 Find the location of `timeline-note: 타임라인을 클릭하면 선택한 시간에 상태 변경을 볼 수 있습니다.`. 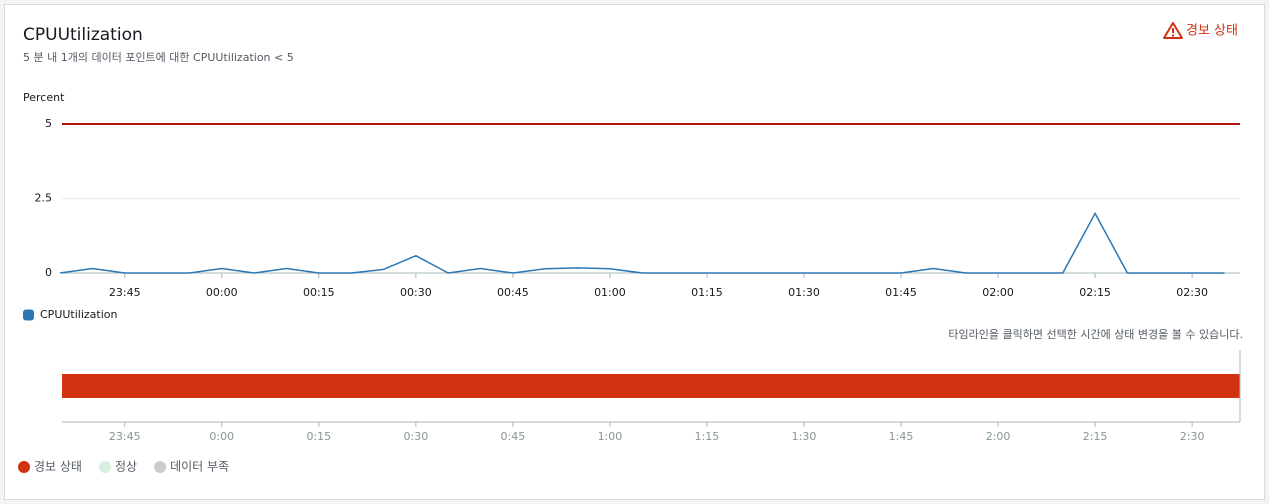

timeline-note: 타임라인을 클릭하면 선택한 시간에 상태 변경을 볼 수 있습니다. is located at coordinates (1095, 334).